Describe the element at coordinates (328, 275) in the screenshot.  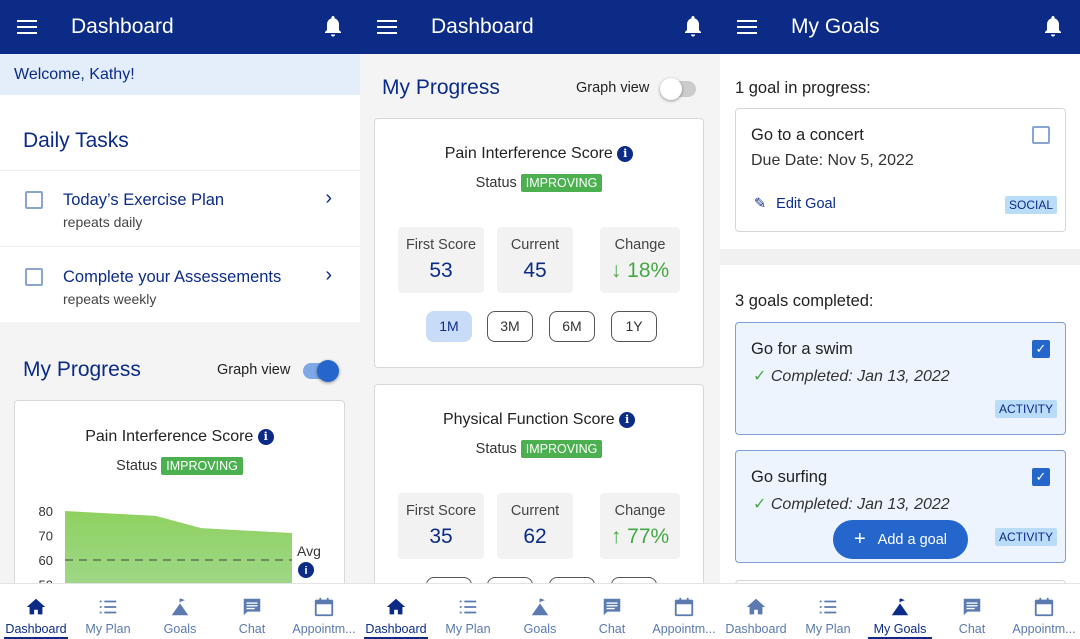
I see `chevron-right-icon: ›` at that location.